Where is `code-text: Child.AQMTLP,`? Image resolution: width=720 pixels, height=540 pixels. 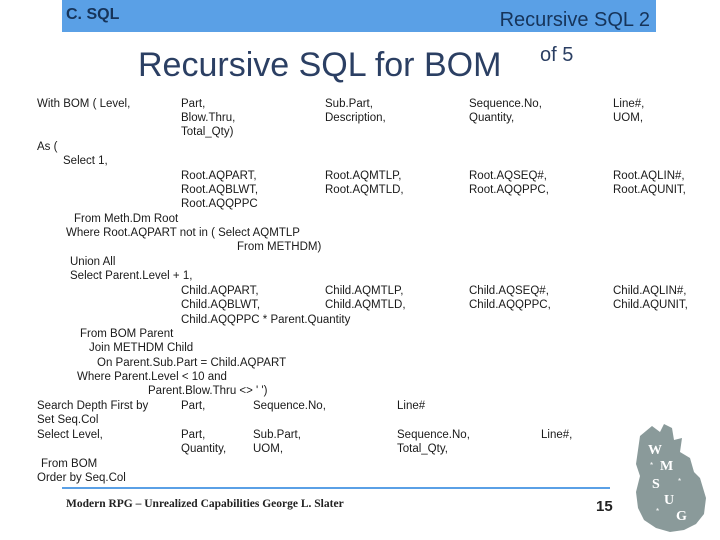 code-text: Child.AQMTLP, is located at coordinates (364, 291).